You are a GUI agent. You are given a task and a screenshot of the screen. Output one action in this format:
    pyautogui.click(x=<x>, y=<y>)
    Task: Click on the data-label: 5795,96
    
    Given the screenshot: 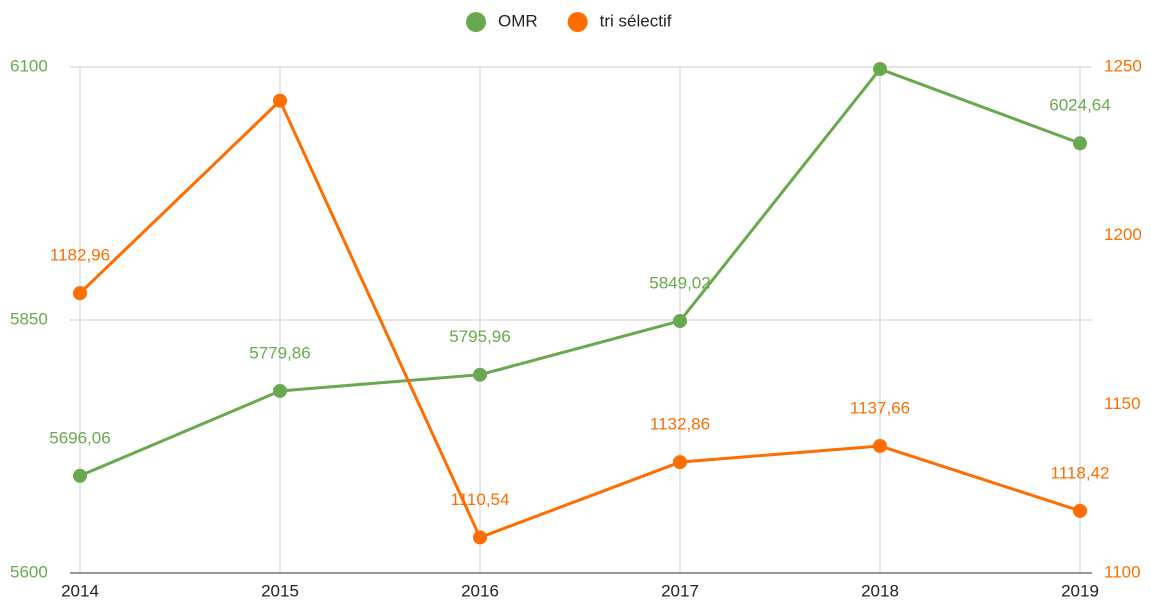 What is the action you would take?
    pyautogui.click(x=479, y=336)
    